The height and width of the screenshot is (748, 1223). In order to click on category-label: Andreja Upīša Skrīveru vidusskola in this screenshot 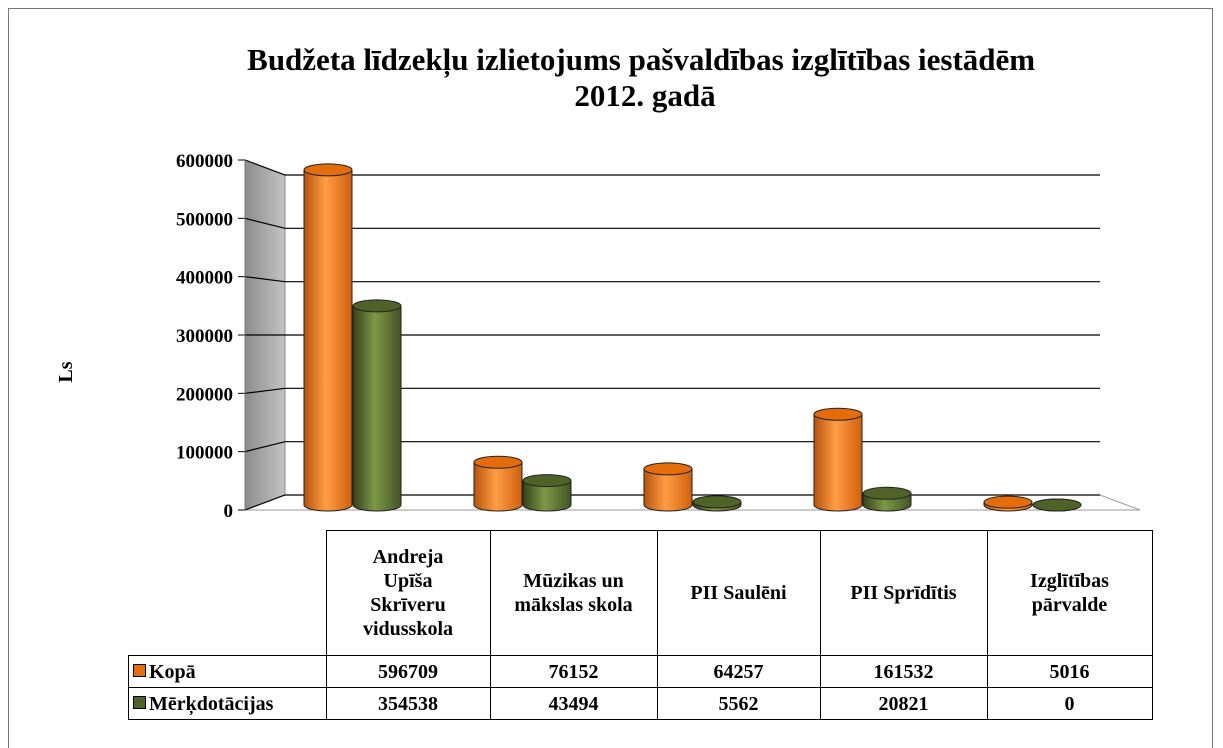, I will do `click(408, 593)`.